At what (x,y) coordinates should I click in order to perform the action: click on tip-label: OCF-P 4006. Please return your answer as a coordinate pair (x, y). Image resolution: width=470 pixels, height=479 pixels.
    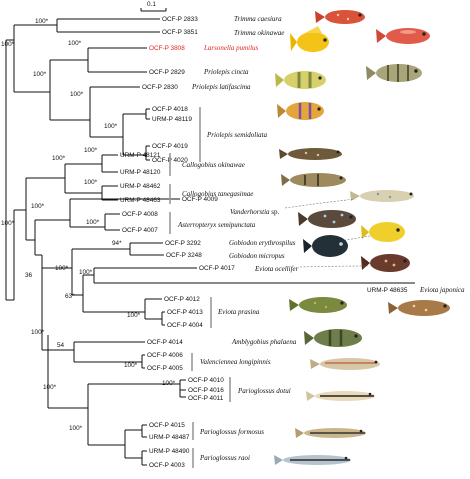
    Looking at the image, I should click on (165, 355).